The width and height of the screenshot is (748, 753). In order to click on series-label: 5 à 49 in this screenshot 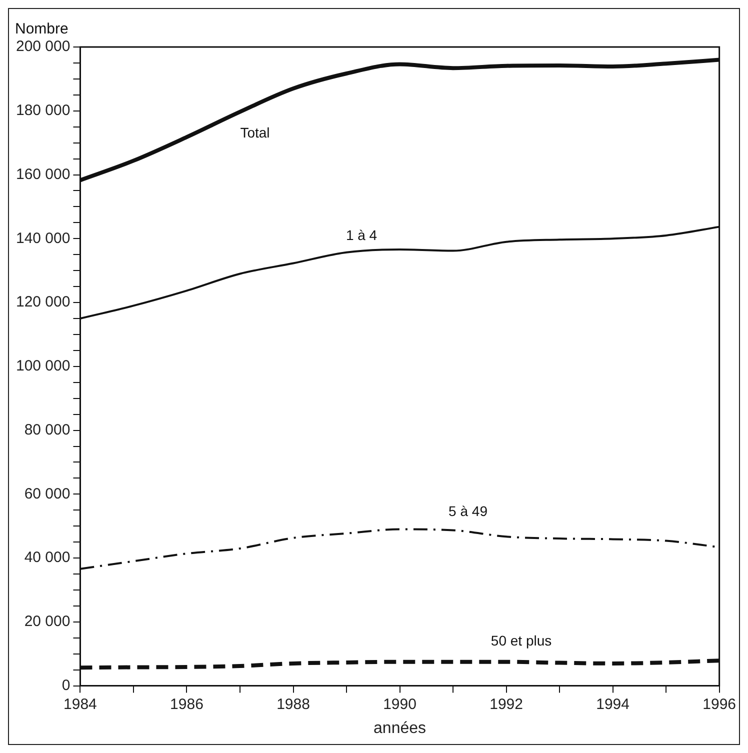, I will do `click(468, 511)`.